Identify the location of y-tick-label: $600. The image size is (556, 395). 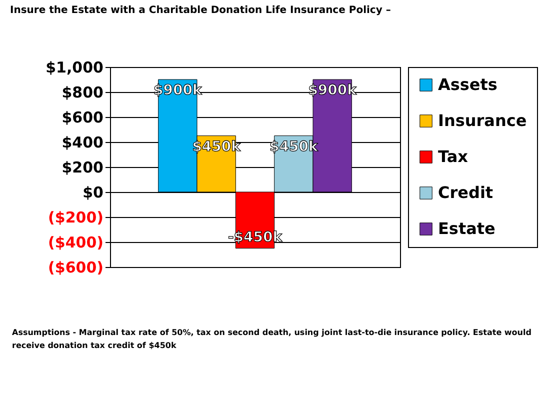
(83, 117).